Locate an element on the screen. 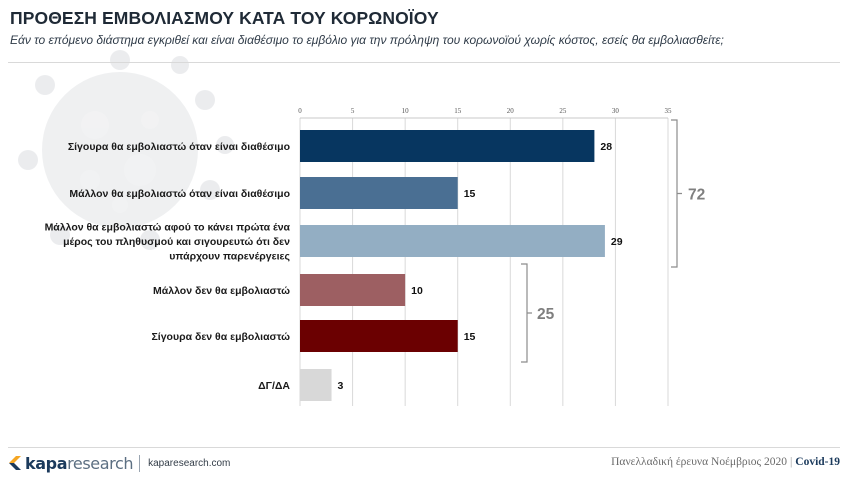  x-tick-label: 10 is located at coordinates (406, 111).